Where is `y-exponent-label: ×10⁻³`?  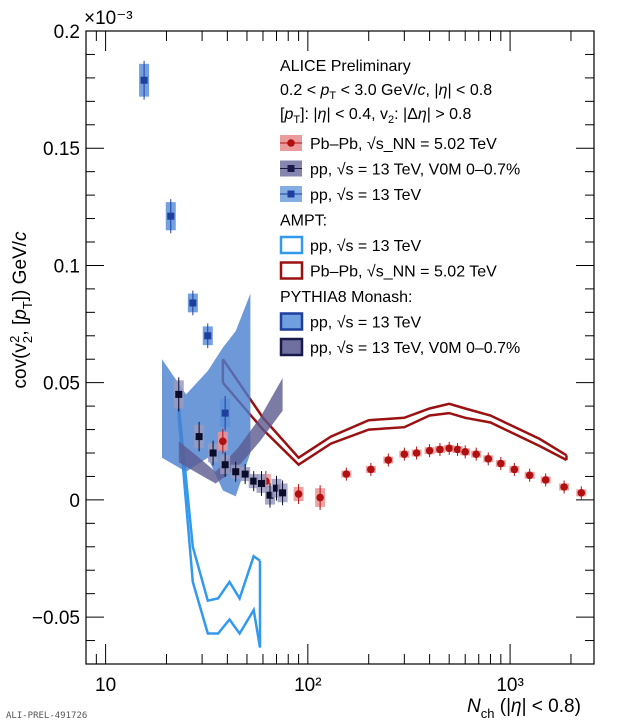 y-exponent-label: ×10⁻³ is located at coordinates (108, 18).